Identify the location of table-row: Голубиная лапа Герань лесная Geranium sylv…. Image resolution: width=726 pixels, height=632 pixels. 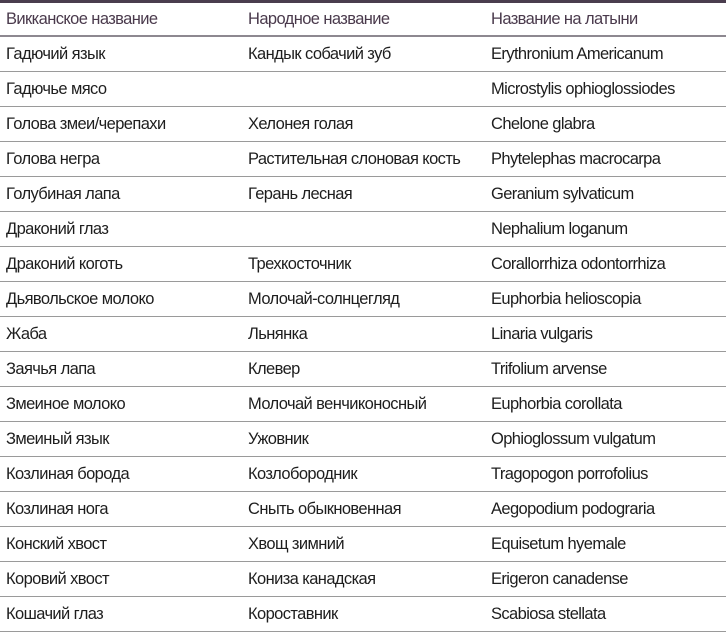
(363, 194).